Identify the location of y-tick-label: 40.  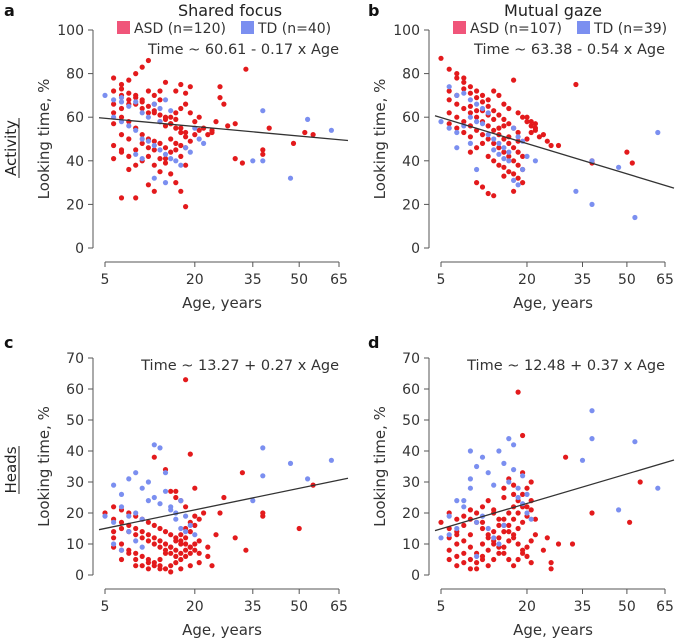
(75, 452).